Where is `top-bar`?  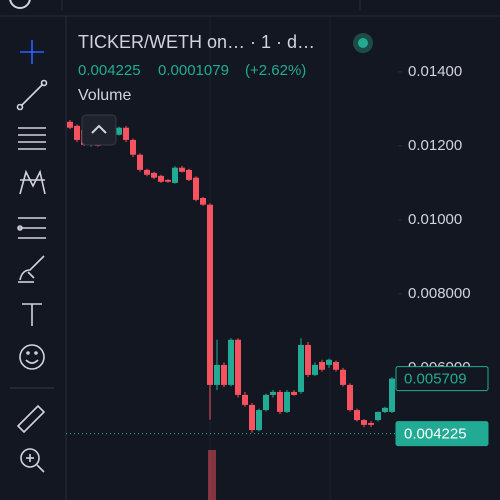
top-bar is located at coordinates (250, 8).